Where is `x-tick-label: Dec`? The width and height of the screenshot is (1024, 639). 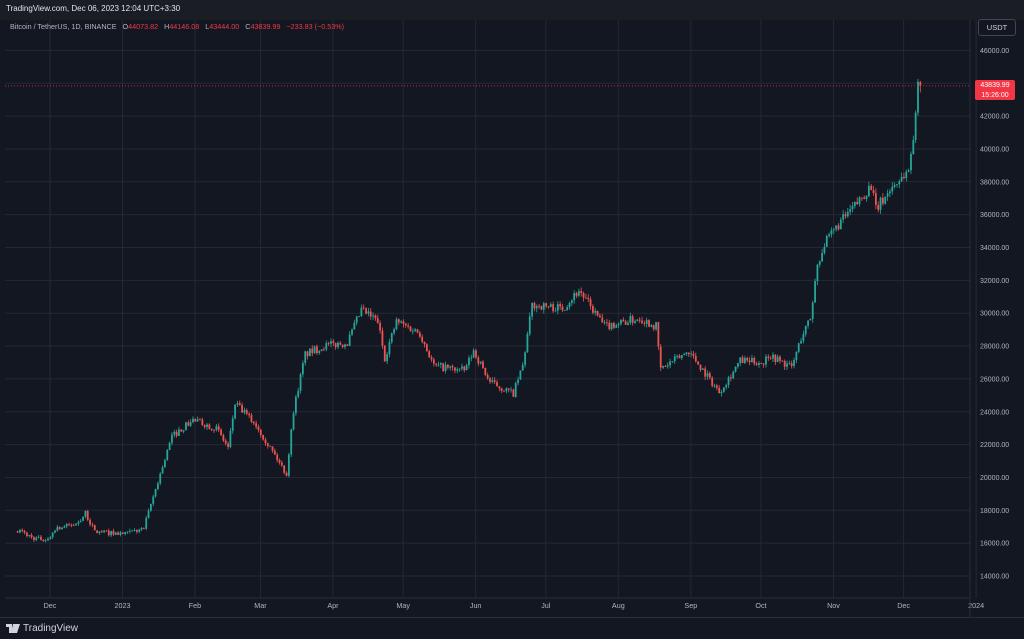
x-tick-label: Dec is located at coordinates (903, 605).